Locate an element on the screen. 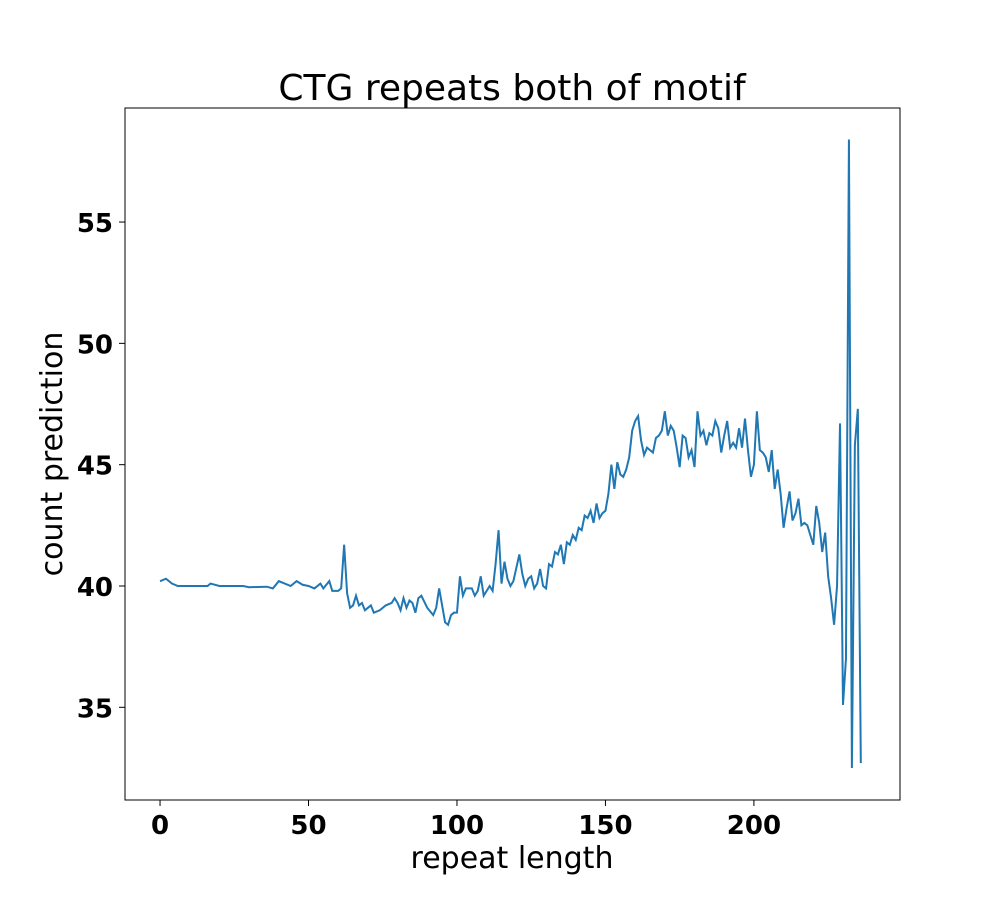 The image size is (1000, 904). x-tick-label: 150 is located at coordinates (605, 826).